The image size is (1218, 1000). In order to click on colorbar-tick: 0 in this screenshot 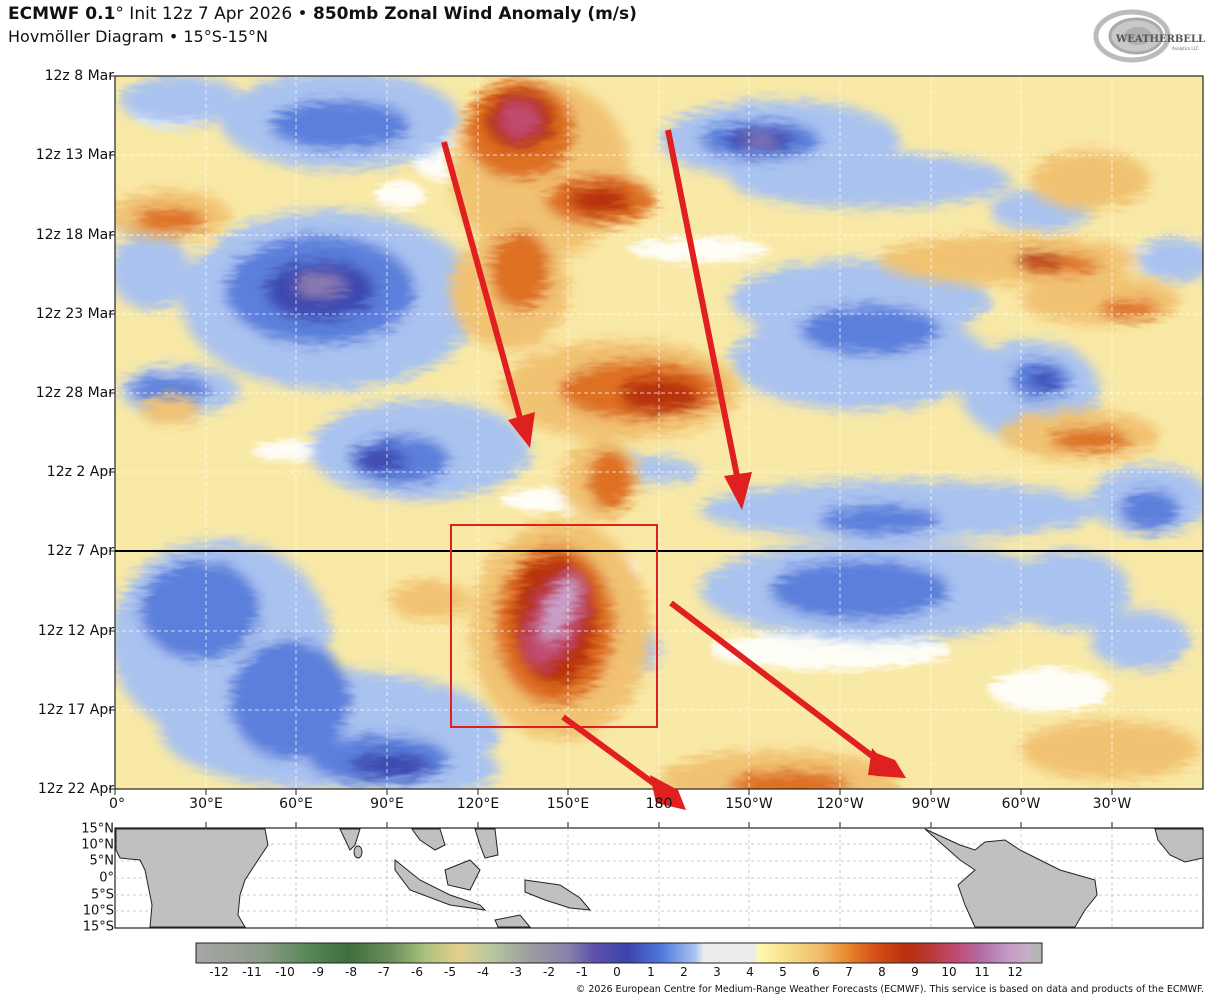, I will do `click(617, 972)`.